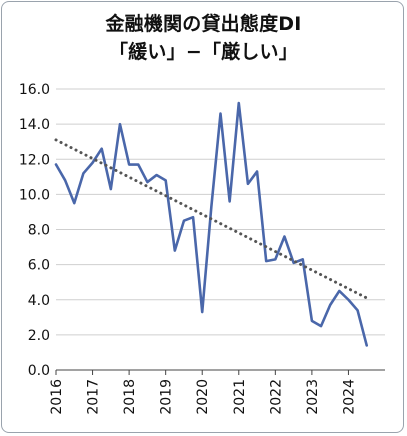  I want to click on y-tick-label: 8.0, so click(39, 231).